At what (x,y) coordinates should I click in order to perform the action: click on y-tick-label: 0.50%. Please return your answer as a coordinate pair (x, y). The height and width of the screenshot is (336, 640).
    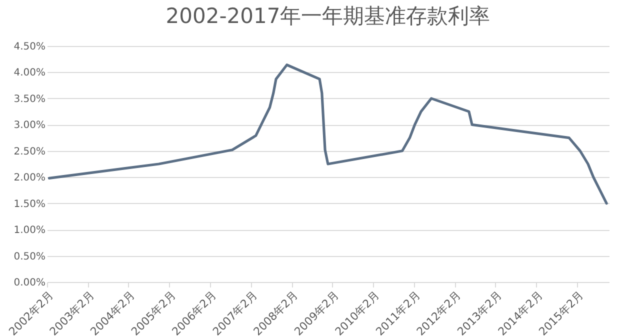
    Looking at the image, I should click on (30, 256).